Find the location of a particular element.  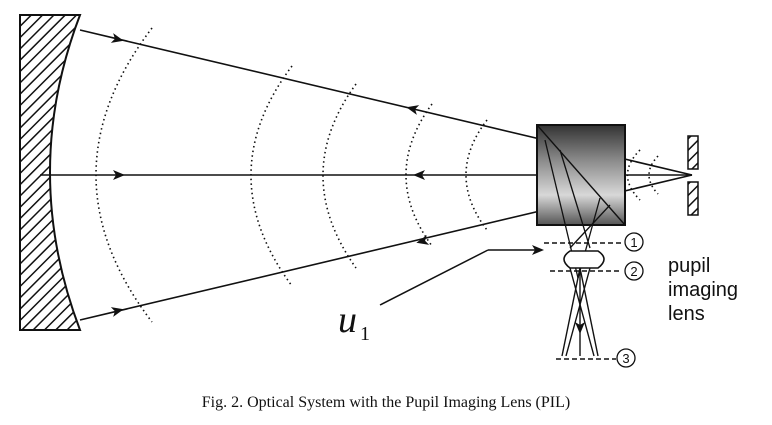

beam-splitter-prism is located at coordinates (581, 201).